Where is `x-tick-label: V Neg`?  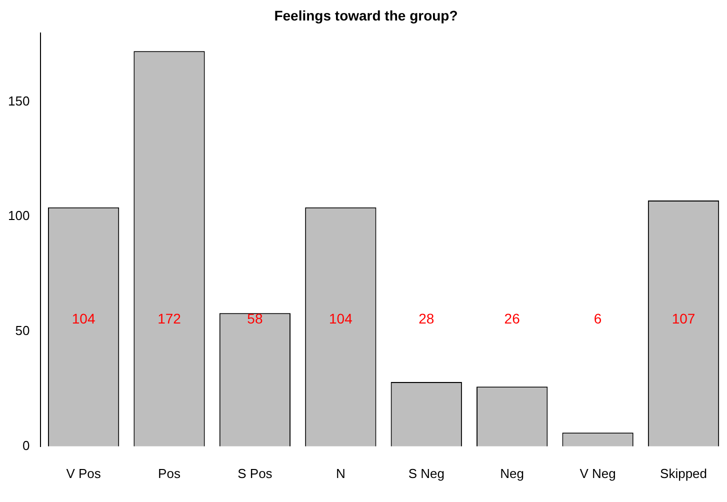 x-tick-label: V Neg is located at coordinates (598, 473).